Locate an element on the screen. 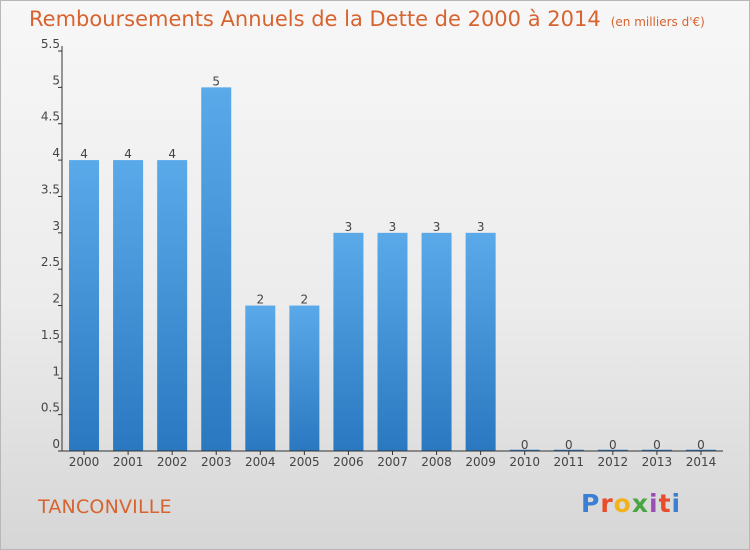  x-tick-label: 2004 is located at coordinates (260, 462).